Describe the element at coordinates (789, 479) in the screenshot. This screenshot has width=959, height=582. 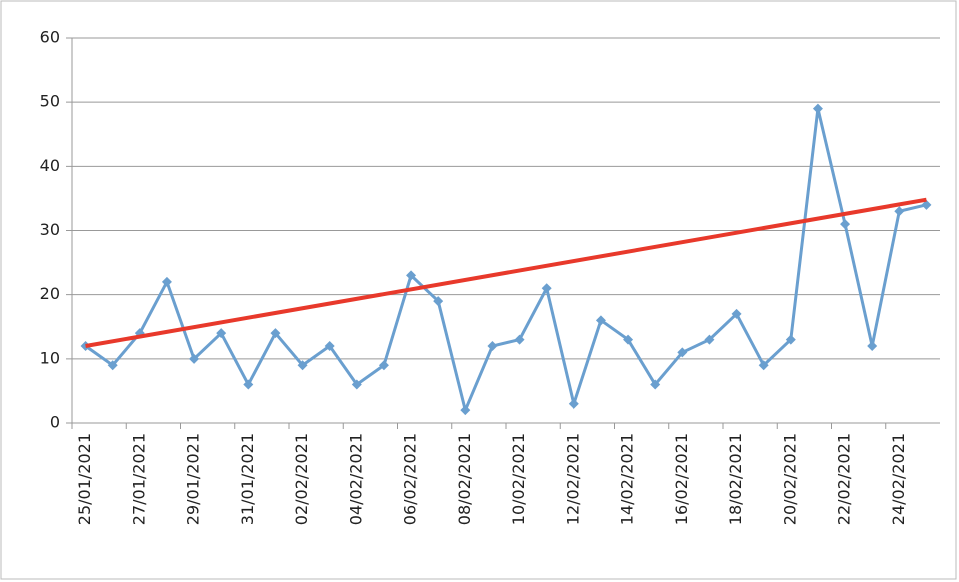
I see `x-tick-label: 20/02/2021` at that location.